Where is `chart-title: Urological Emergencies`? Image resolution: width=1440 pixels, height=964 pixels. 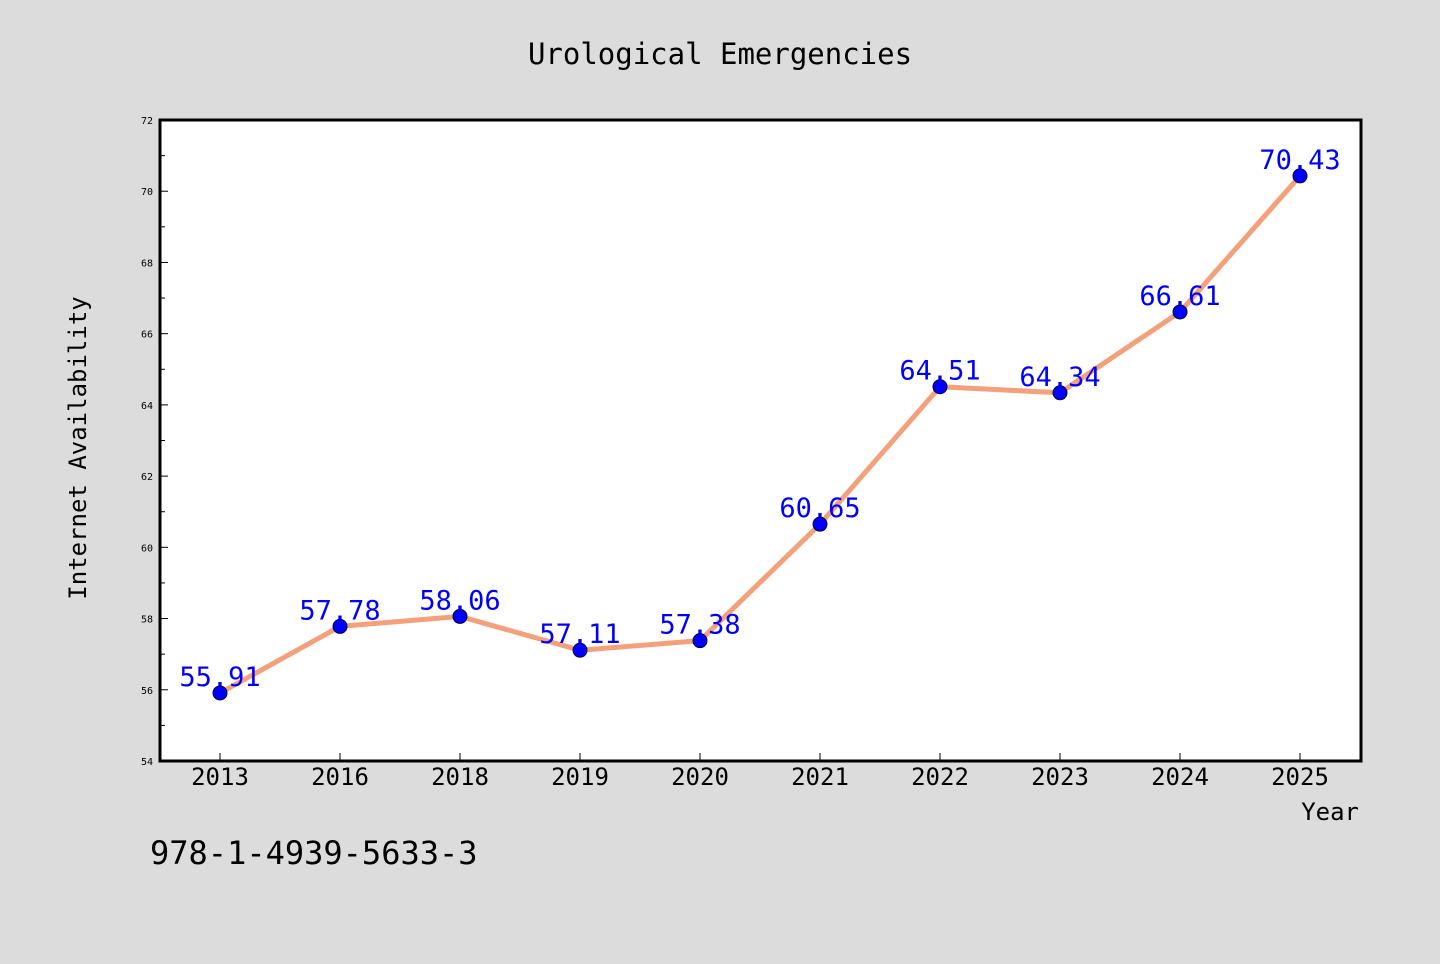 chart-title: Urological Emergencies is located at coordinates (720, 54).